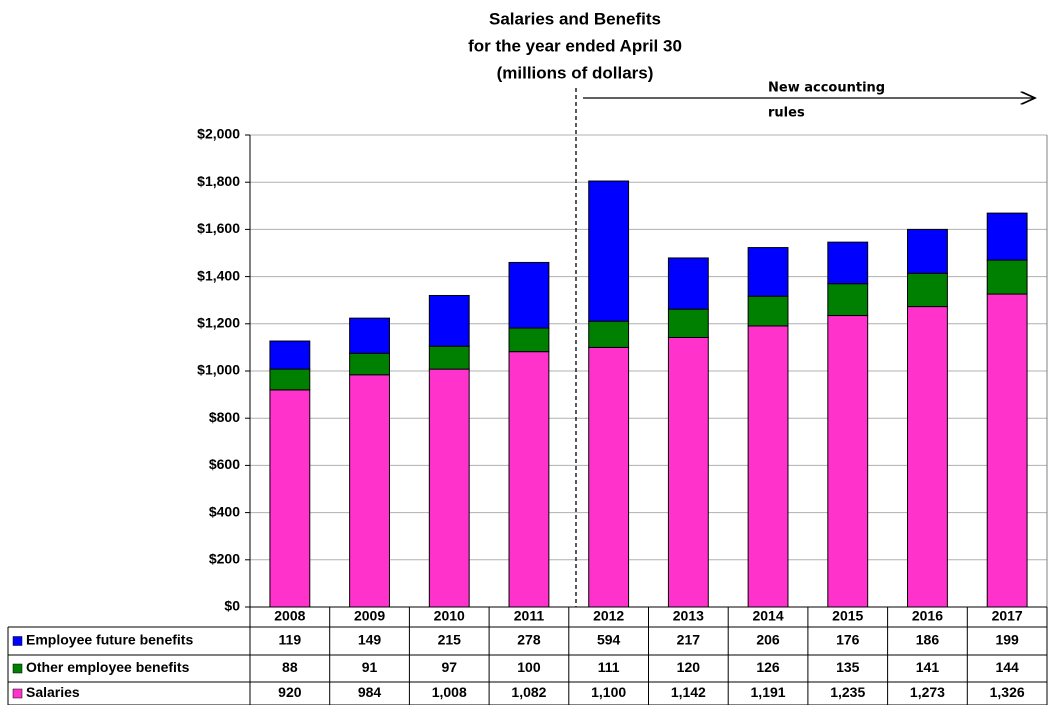 The width and height of the screenshot is (1052, 705). I want to click on chart-title: for the year ended April 30, so click(575, 45).